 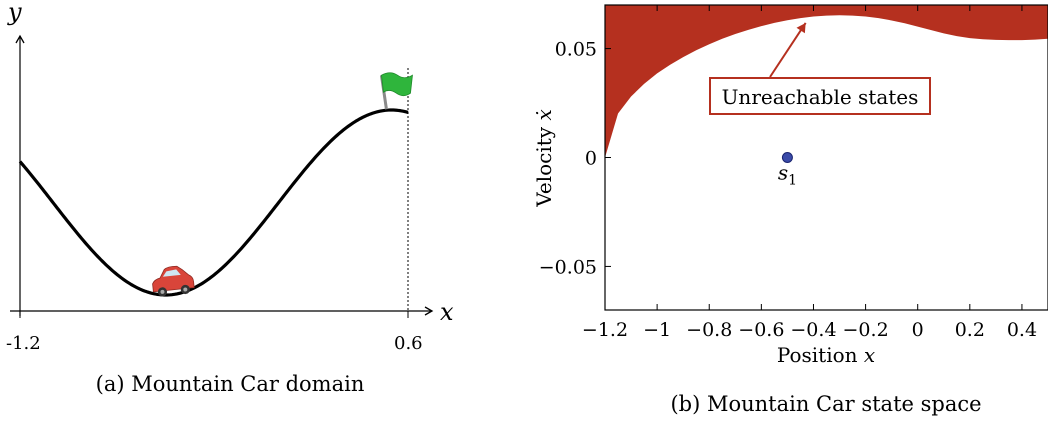 I want to click on a-x-axis-label: x, so click(x=447, y=312).